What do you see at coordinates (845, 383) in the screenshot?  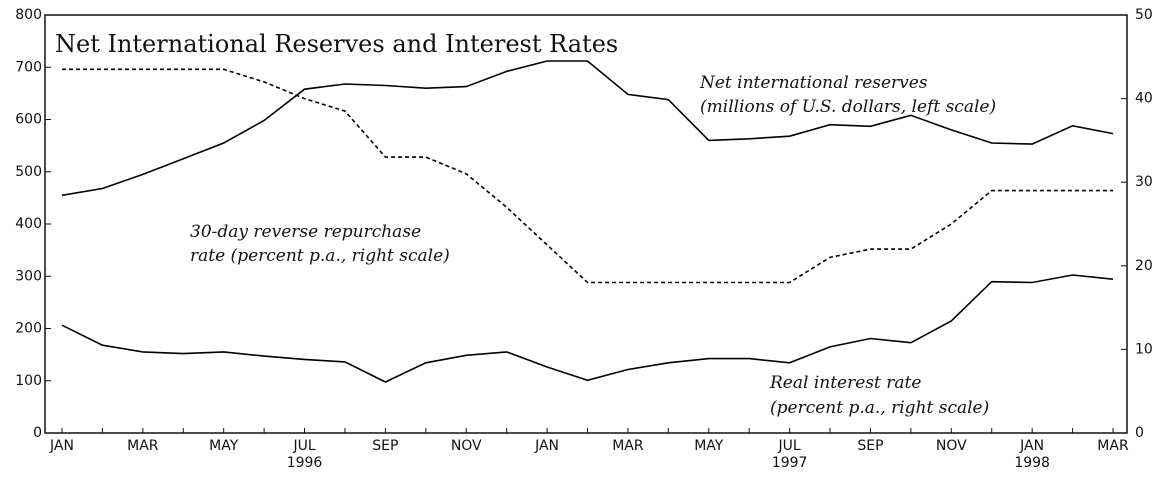 I see `annotation: Real interest rate` at bounding box center [845, 383].